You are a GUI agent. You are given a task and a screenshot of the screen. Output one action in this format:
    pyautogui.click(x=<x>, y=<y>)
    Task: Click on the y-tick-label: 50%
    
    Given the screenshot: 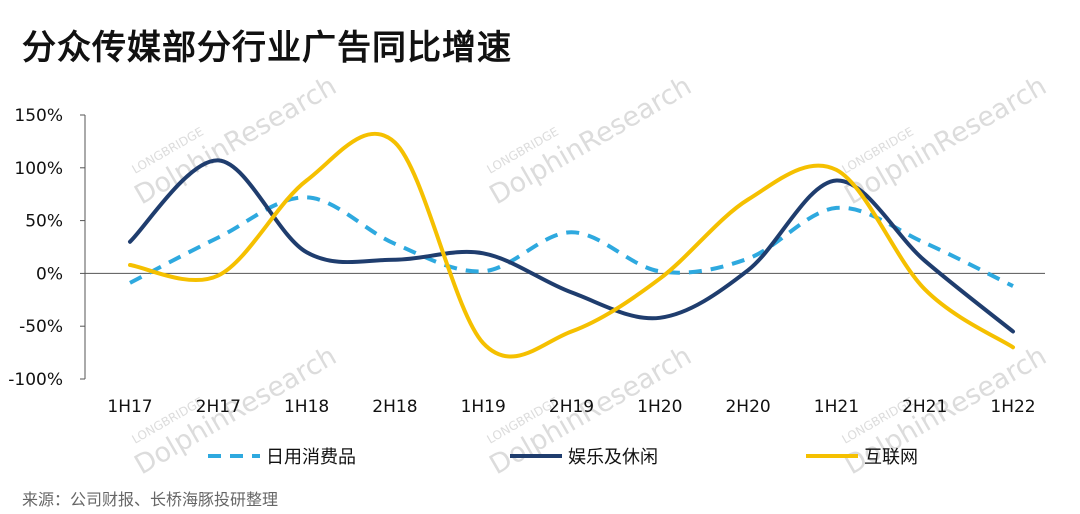 What is the action you would take?
    pyautogui.click(x=44, y=222)
    